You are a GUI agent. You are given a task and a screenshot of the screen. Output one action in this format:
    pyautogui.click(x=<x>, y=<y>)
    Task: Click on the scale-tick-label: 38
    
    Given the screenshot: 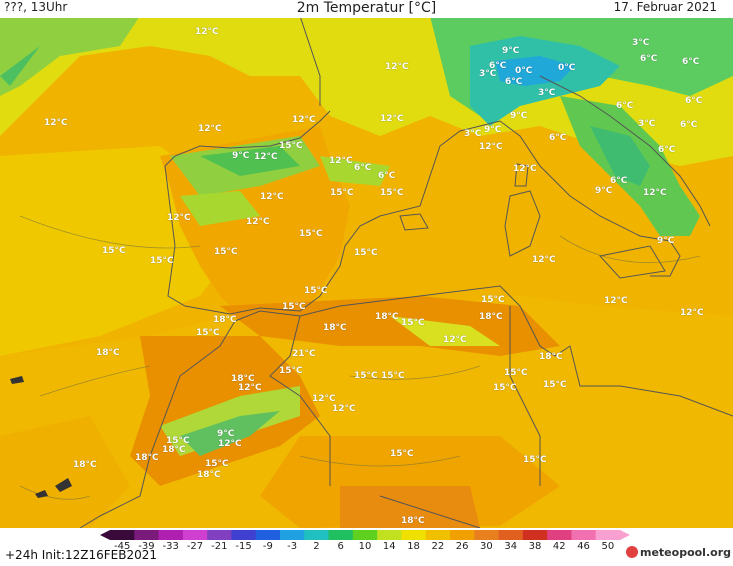 What is the action you would take?
    pyautogui.click(x=535, y=546)
    